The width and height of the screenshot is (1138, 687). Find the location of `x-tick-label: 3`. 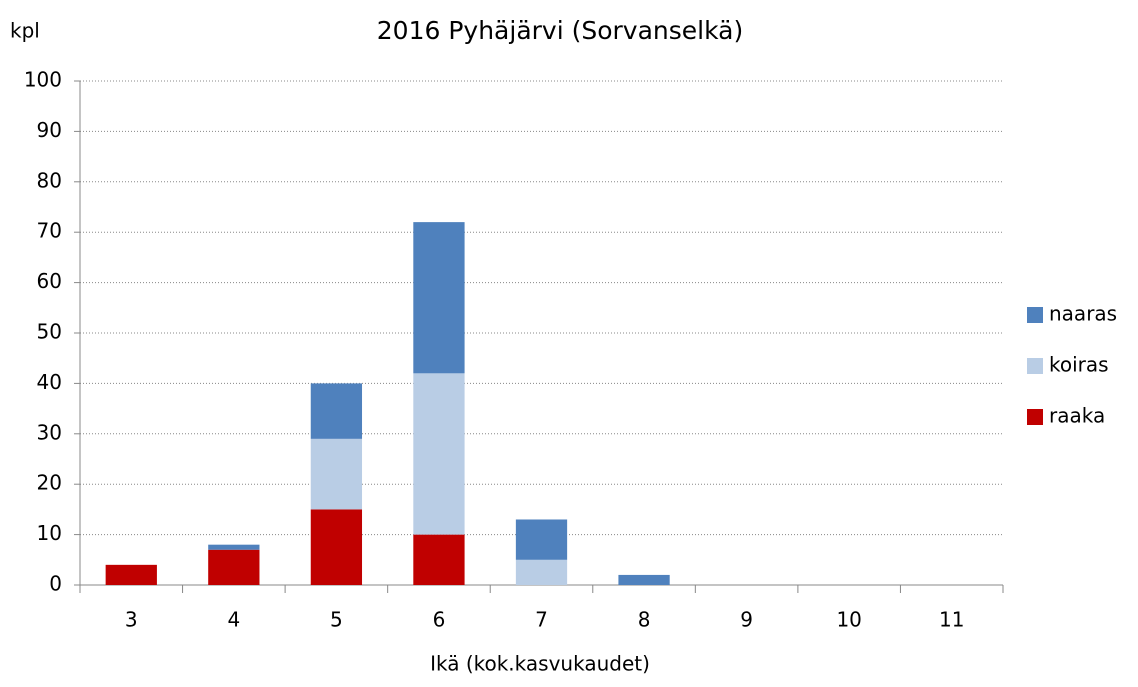

x-tick-label: 3 is located at coordinates (131, 620).